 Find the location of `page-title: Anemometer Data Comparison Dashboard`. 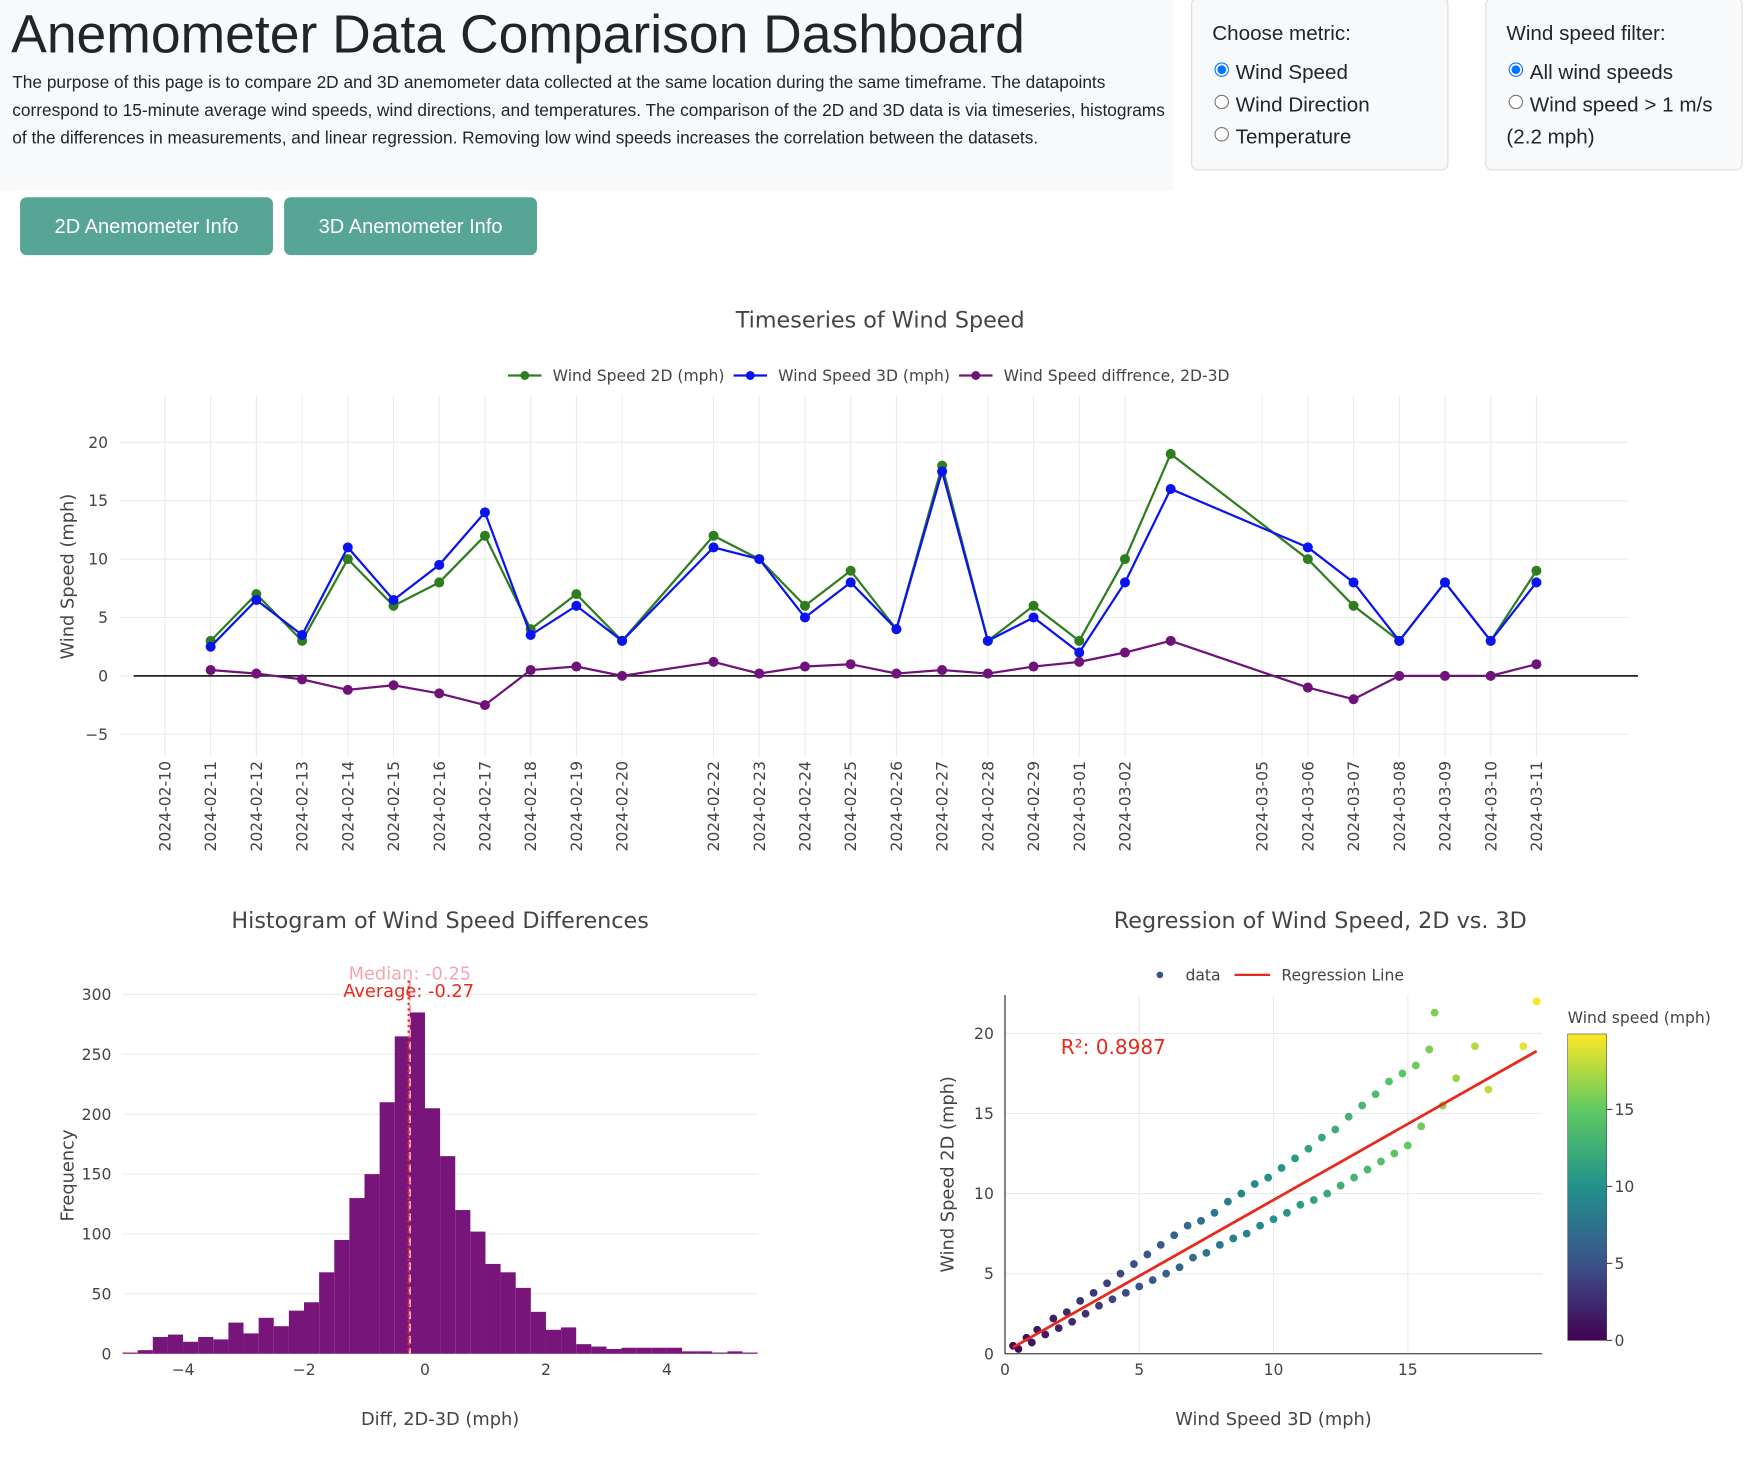

page-title: Anemometer Data Comparison Dashboard is located at coordinates (518, 35).